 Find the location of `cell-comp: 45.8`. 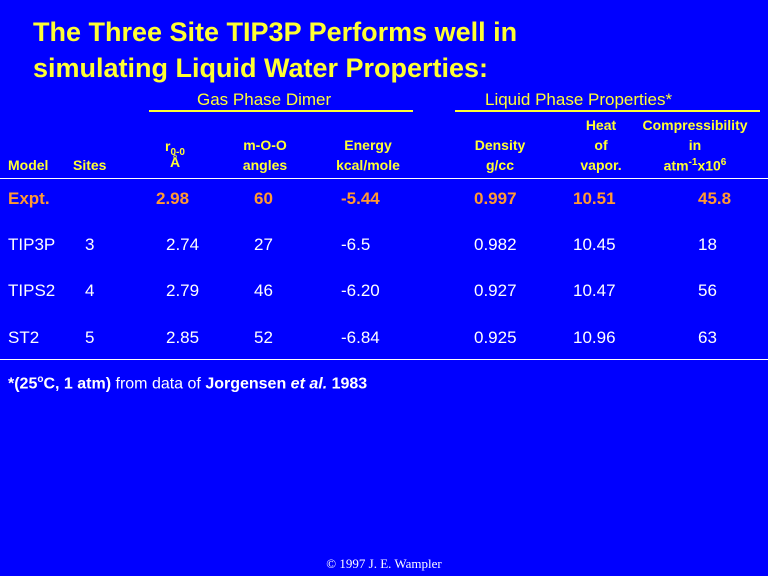

cell-comp: 45.8 is located at coordinates (715, 198).